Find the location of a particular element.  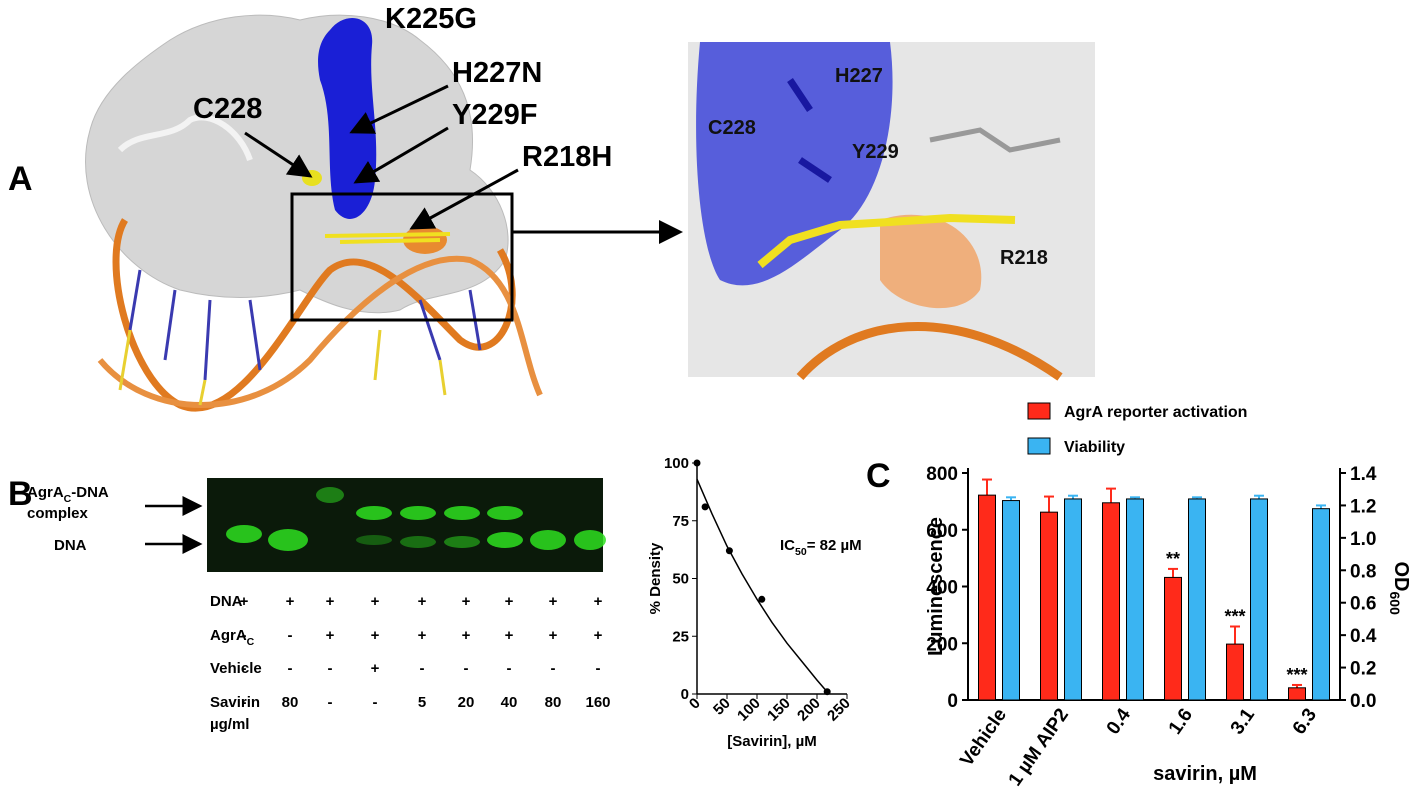

x-tick-label: 150 is located at coordinates (779, 710).